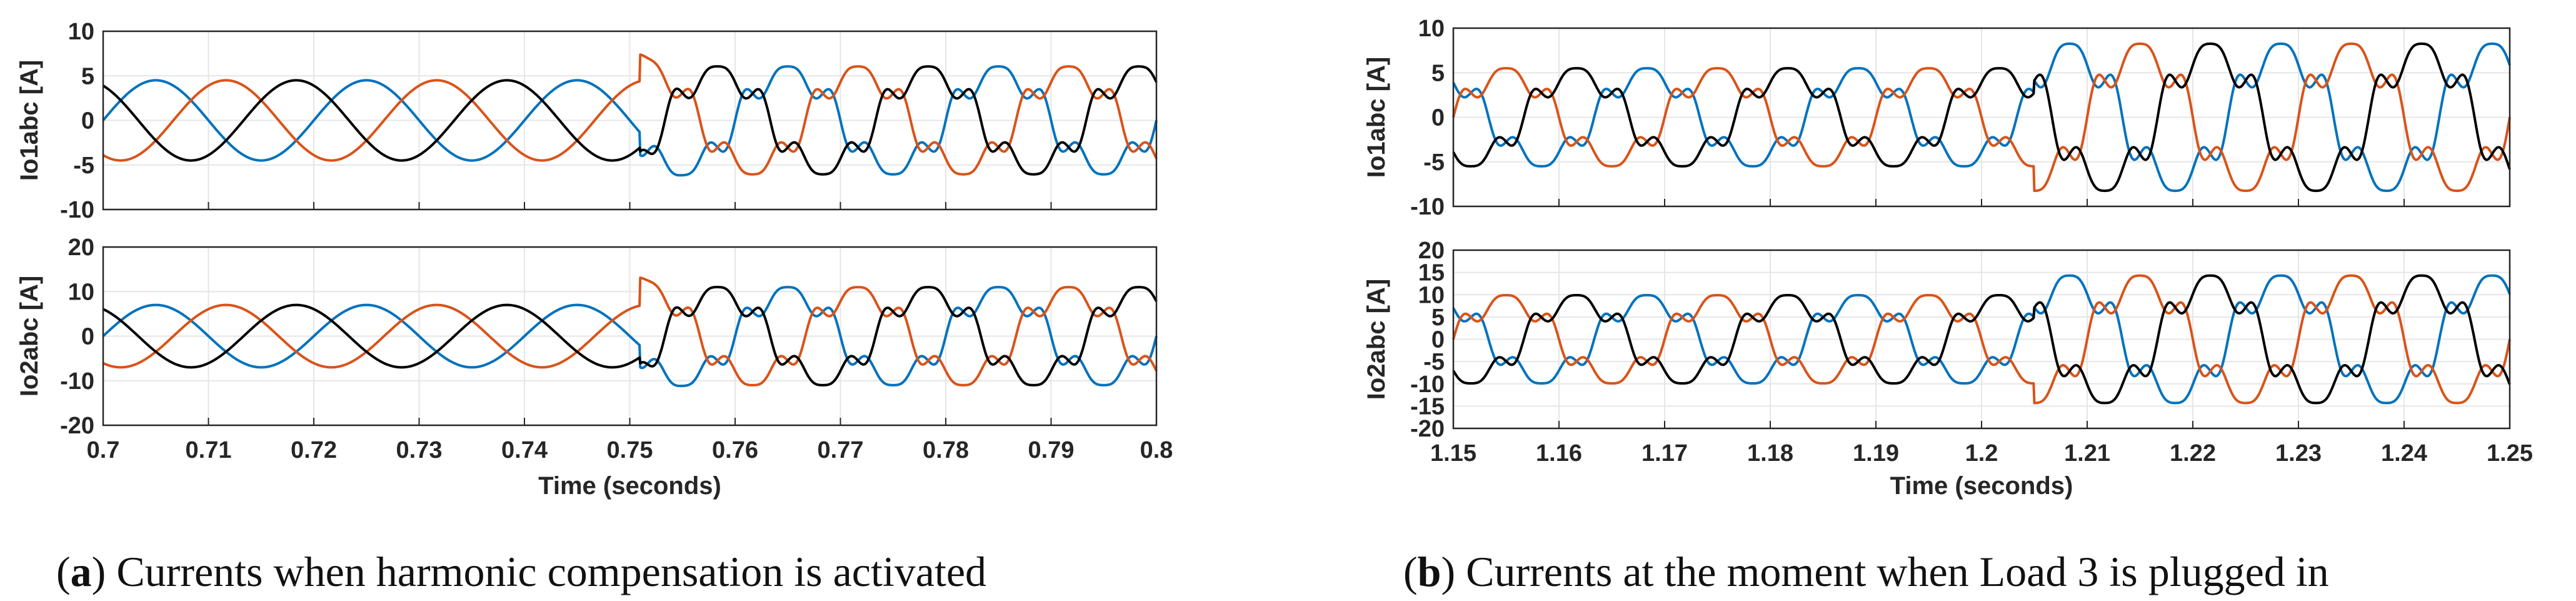 The width and height of the screenshot is (2576, 601). What do you see at coordinates (1429, 571) in the screenshot?
I see `caption-b-label: b` at bounding box center [1429, 571].